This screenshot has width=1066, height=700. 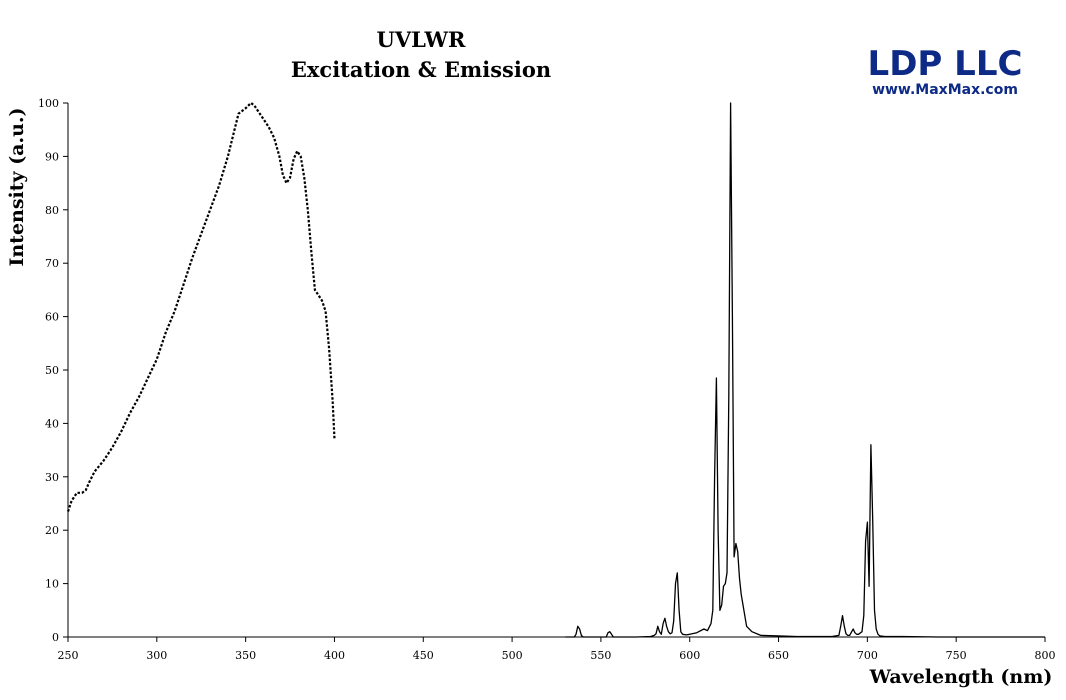 I want to click on y-tick-label: 40, so click(x=52, y=423).